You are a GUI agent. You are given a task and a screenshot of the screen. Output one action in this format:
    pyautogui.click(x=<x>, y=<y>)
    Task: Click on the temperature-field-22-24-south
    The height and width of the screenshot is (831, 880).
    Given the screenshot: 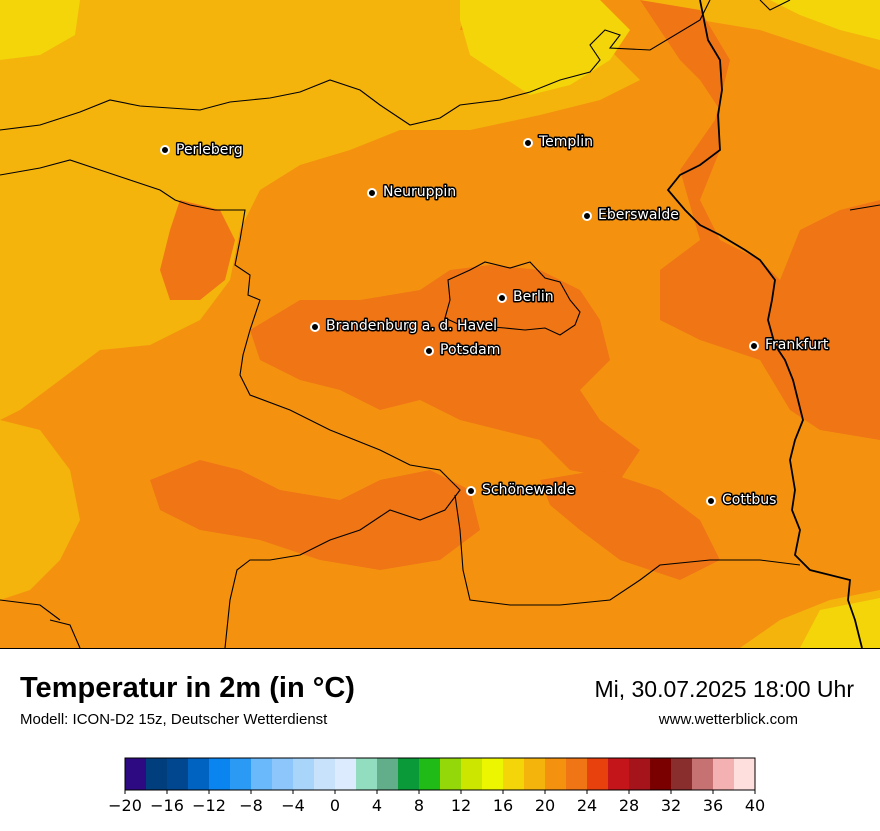 What is the action you would take?
    pyautogui.click(x=315, y=515)
    